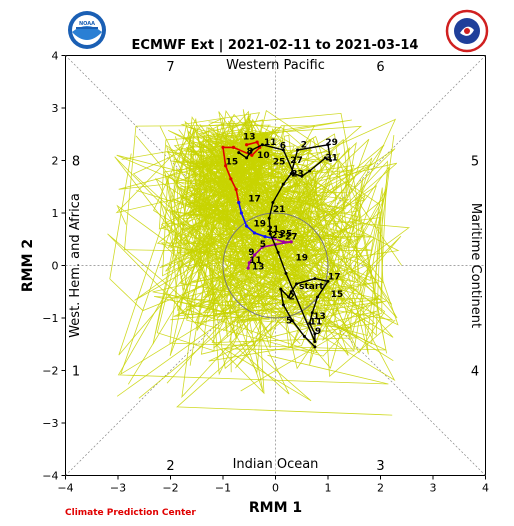 The width and height of the screenshot is (514, 526). I want to click on observed-day-label: 25, so click(279, 163).